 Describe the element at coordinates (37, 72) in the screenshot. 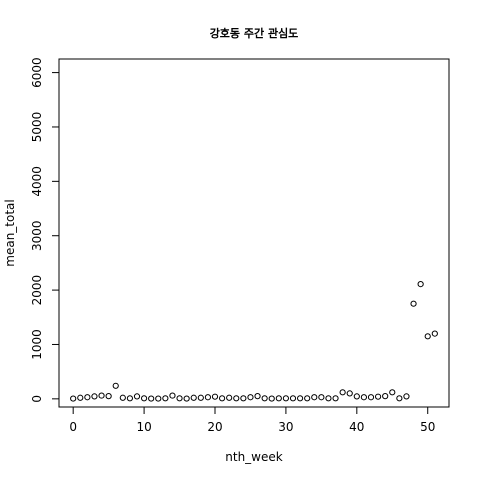

I see `y-tick-label: 6000` at that location.